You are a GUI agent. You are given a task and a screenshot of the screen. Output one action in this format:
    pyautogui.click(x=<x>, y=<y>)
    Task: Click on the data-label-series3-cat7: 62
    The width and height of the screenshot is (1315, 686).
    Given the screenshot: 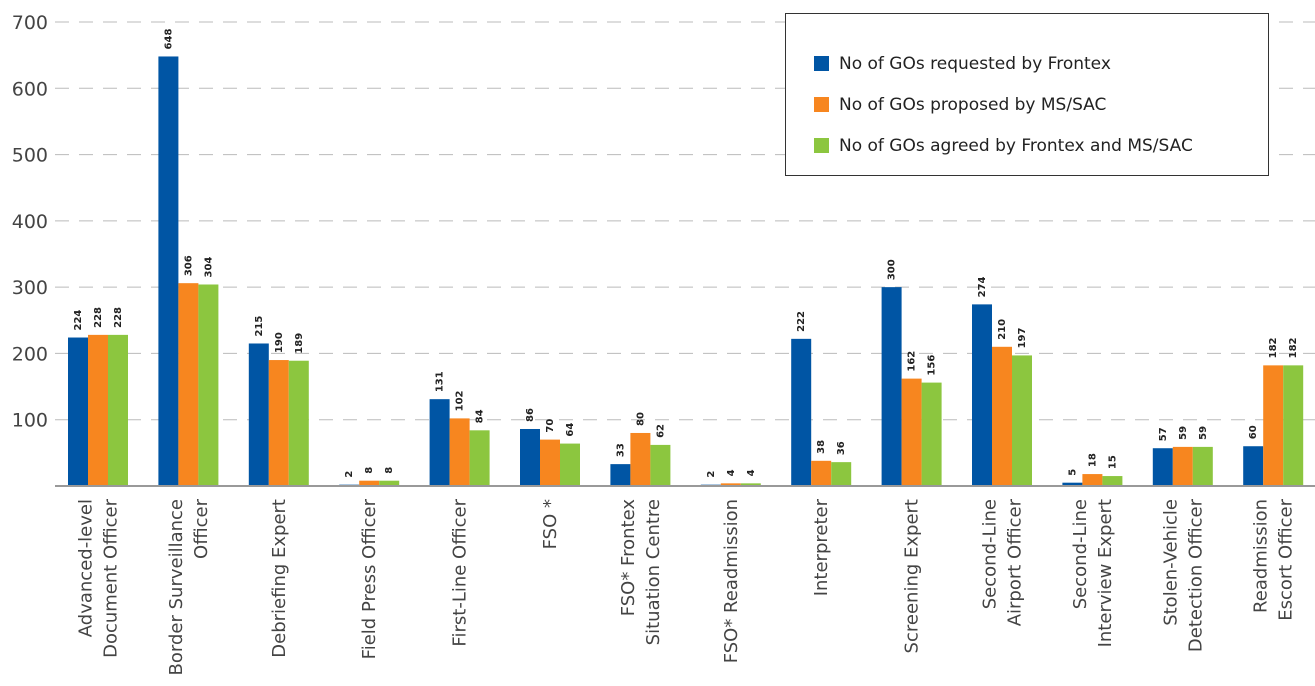 What is the action you would take?
    pyautogui.click(x=660, y=431)
    